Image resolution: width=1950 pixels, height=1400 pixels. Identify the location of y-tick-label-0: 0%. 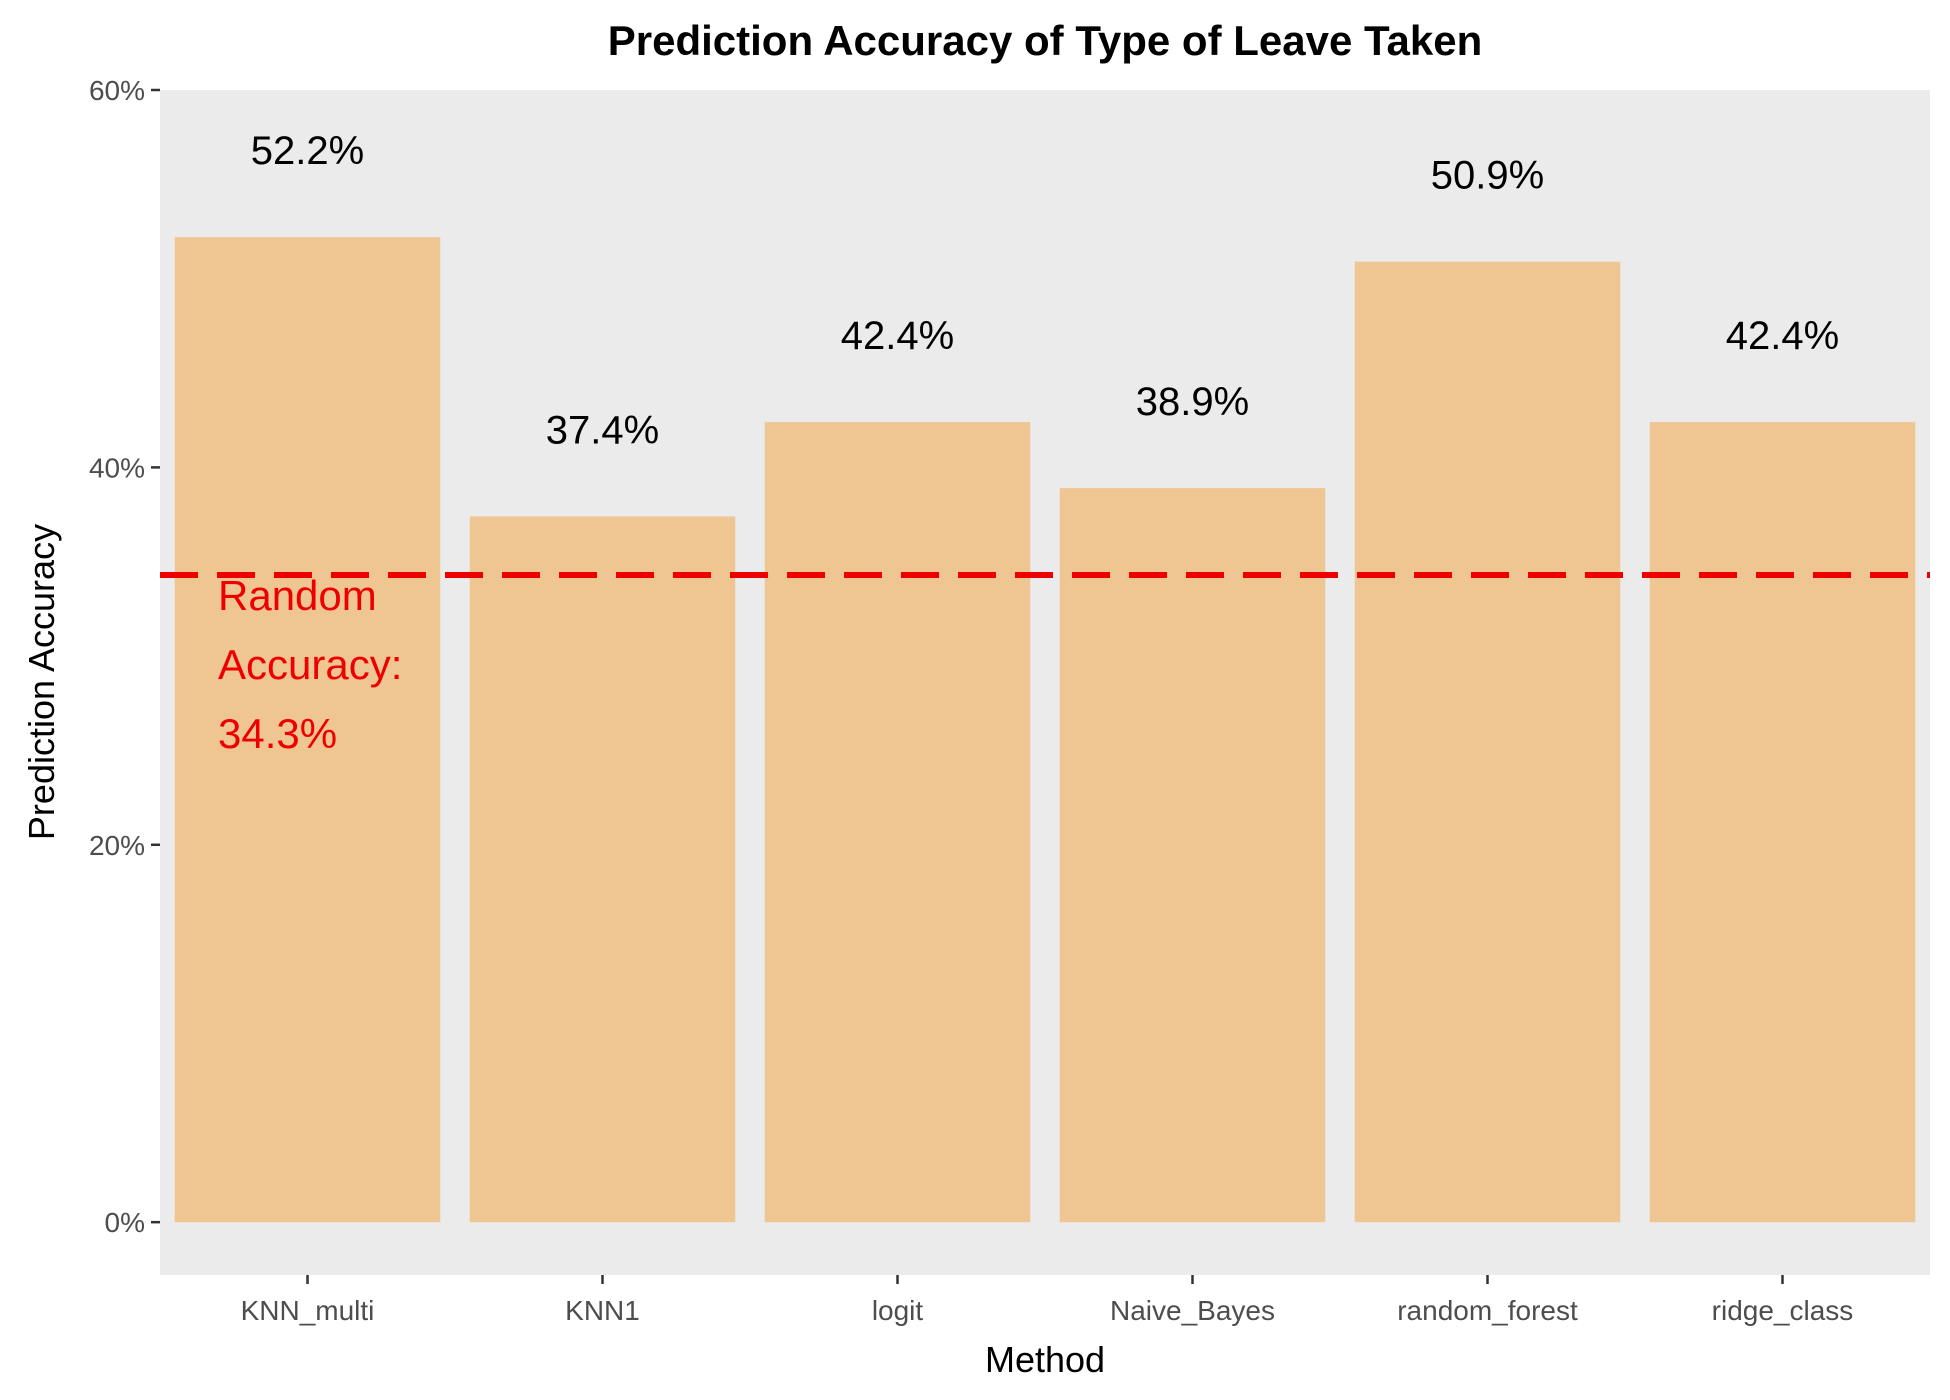
(125, 1222).